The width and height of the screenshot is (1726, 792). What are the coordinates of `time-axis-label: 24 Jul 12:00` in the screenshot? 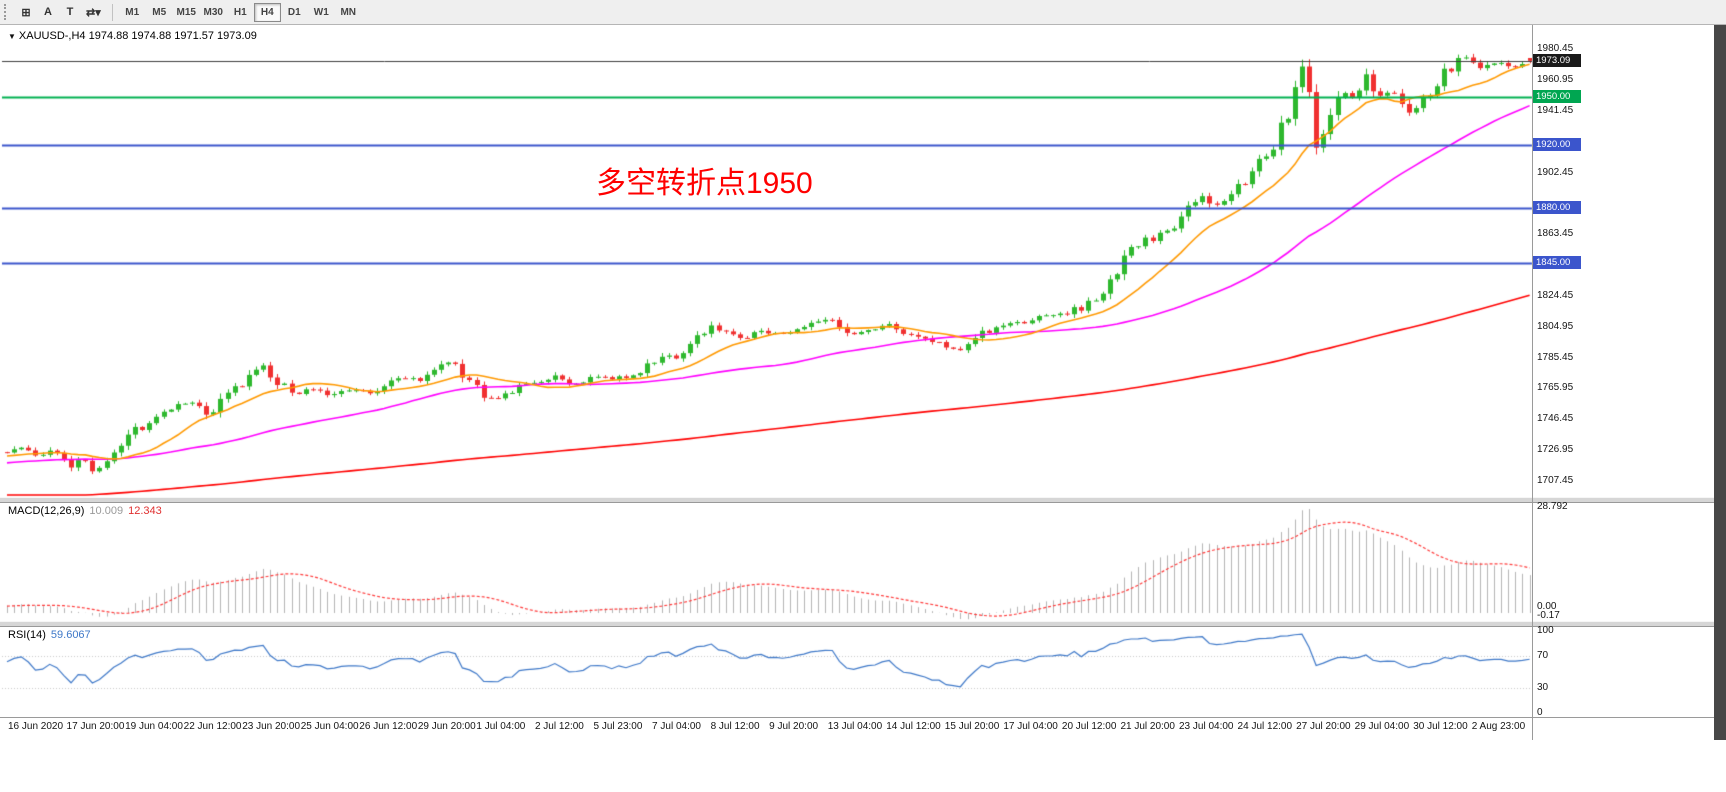 It's located at (1265, 726).